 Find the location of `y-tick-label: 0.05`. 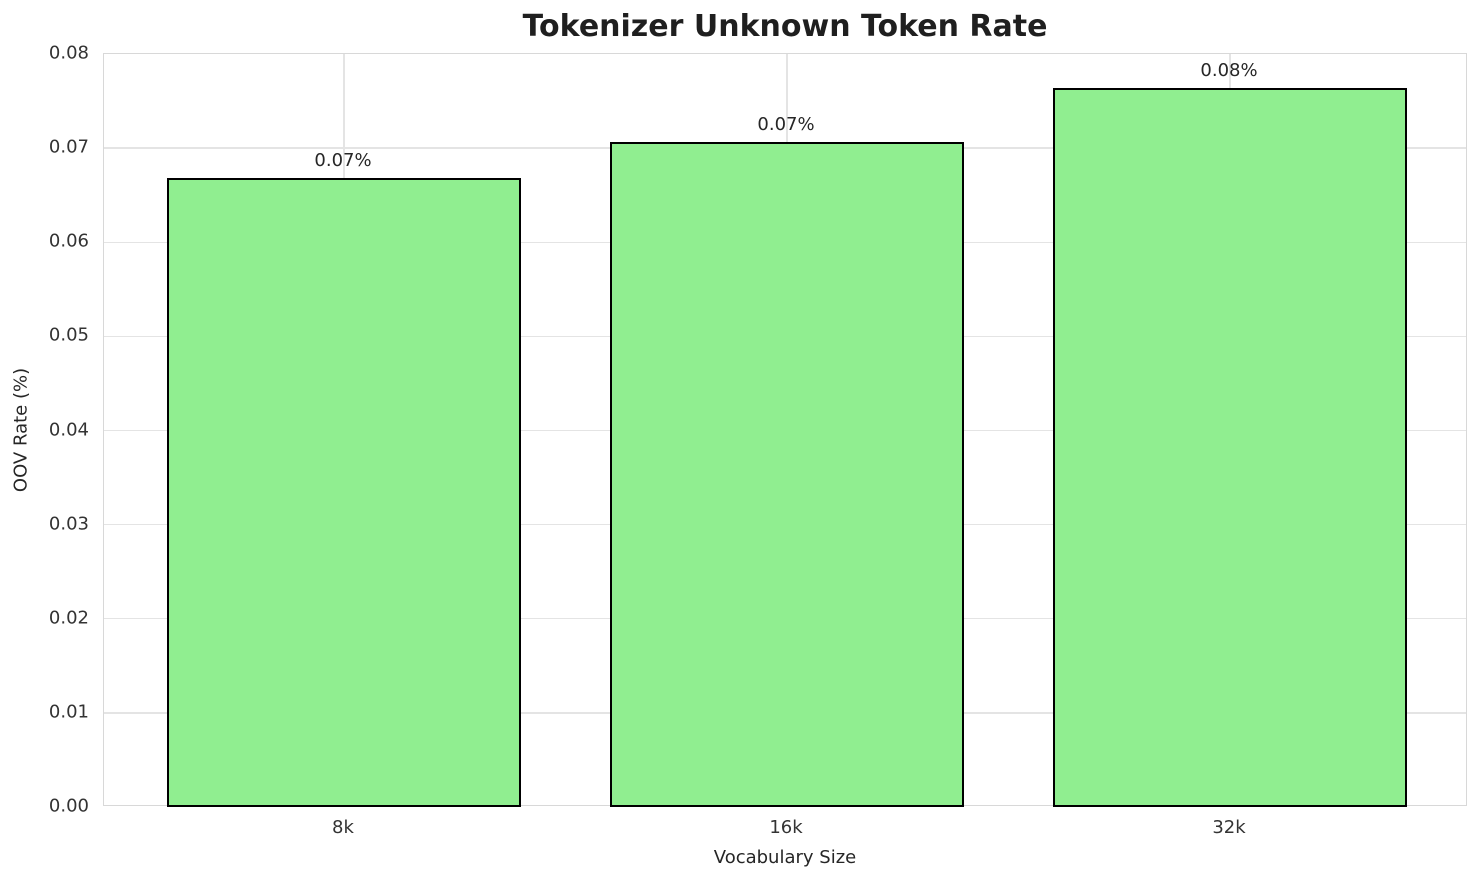

y-tick-label: 0.05 is located at coordinates (68, 335).